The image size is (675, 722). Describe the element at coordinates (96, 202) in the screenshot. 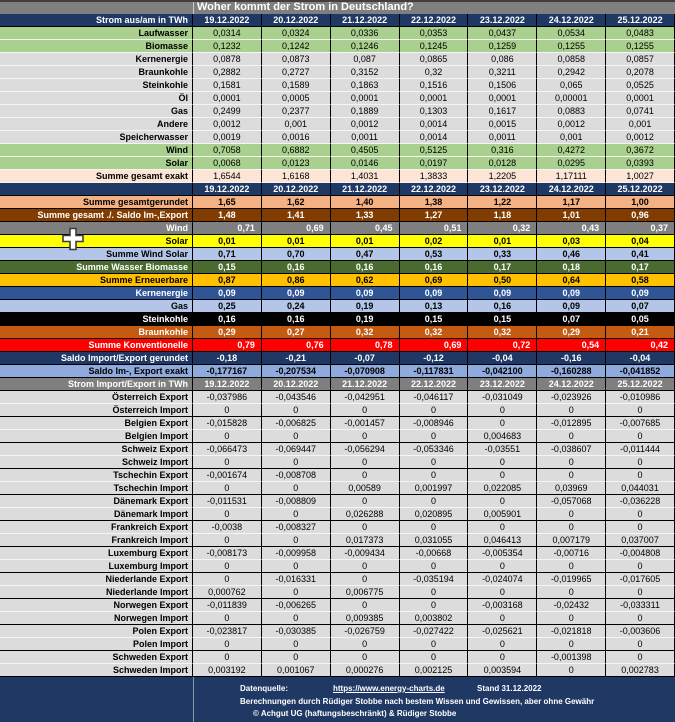

I see `row-label: Summe gesamtgerundet` at that location.